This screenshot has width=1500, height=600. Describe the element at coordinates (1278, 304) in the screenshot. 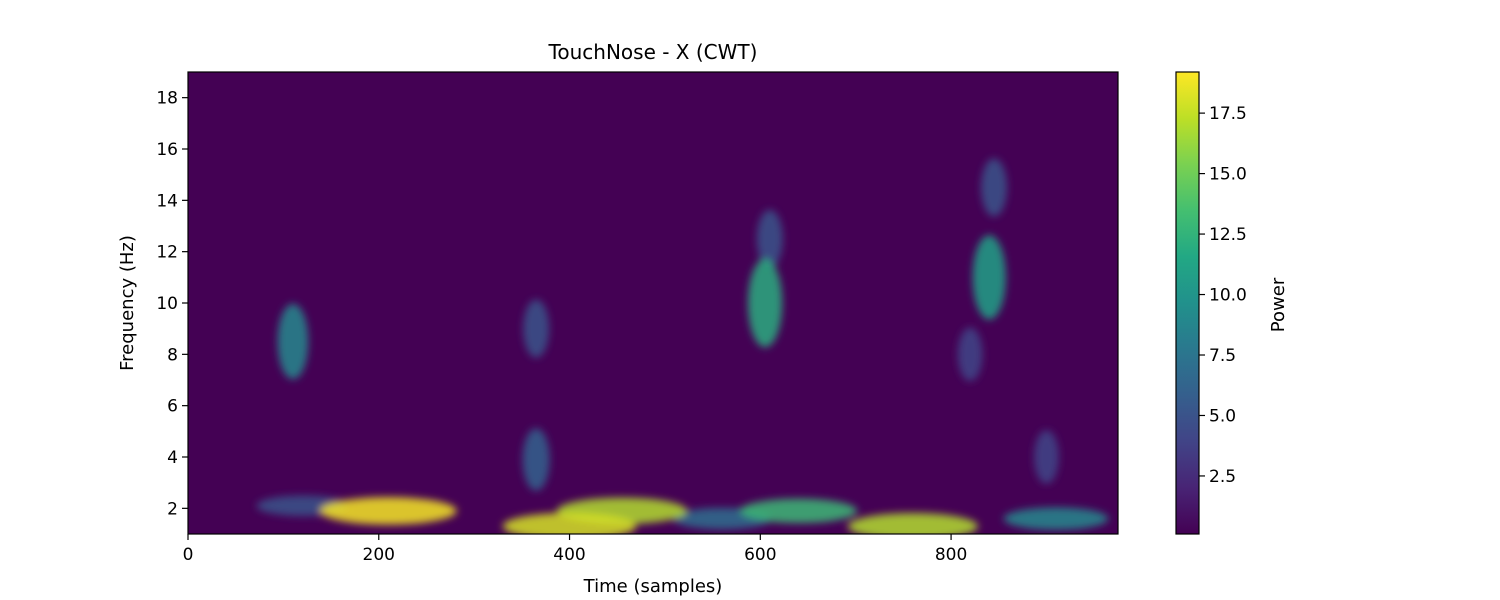

I see `colorbar-label: Power` at that location.